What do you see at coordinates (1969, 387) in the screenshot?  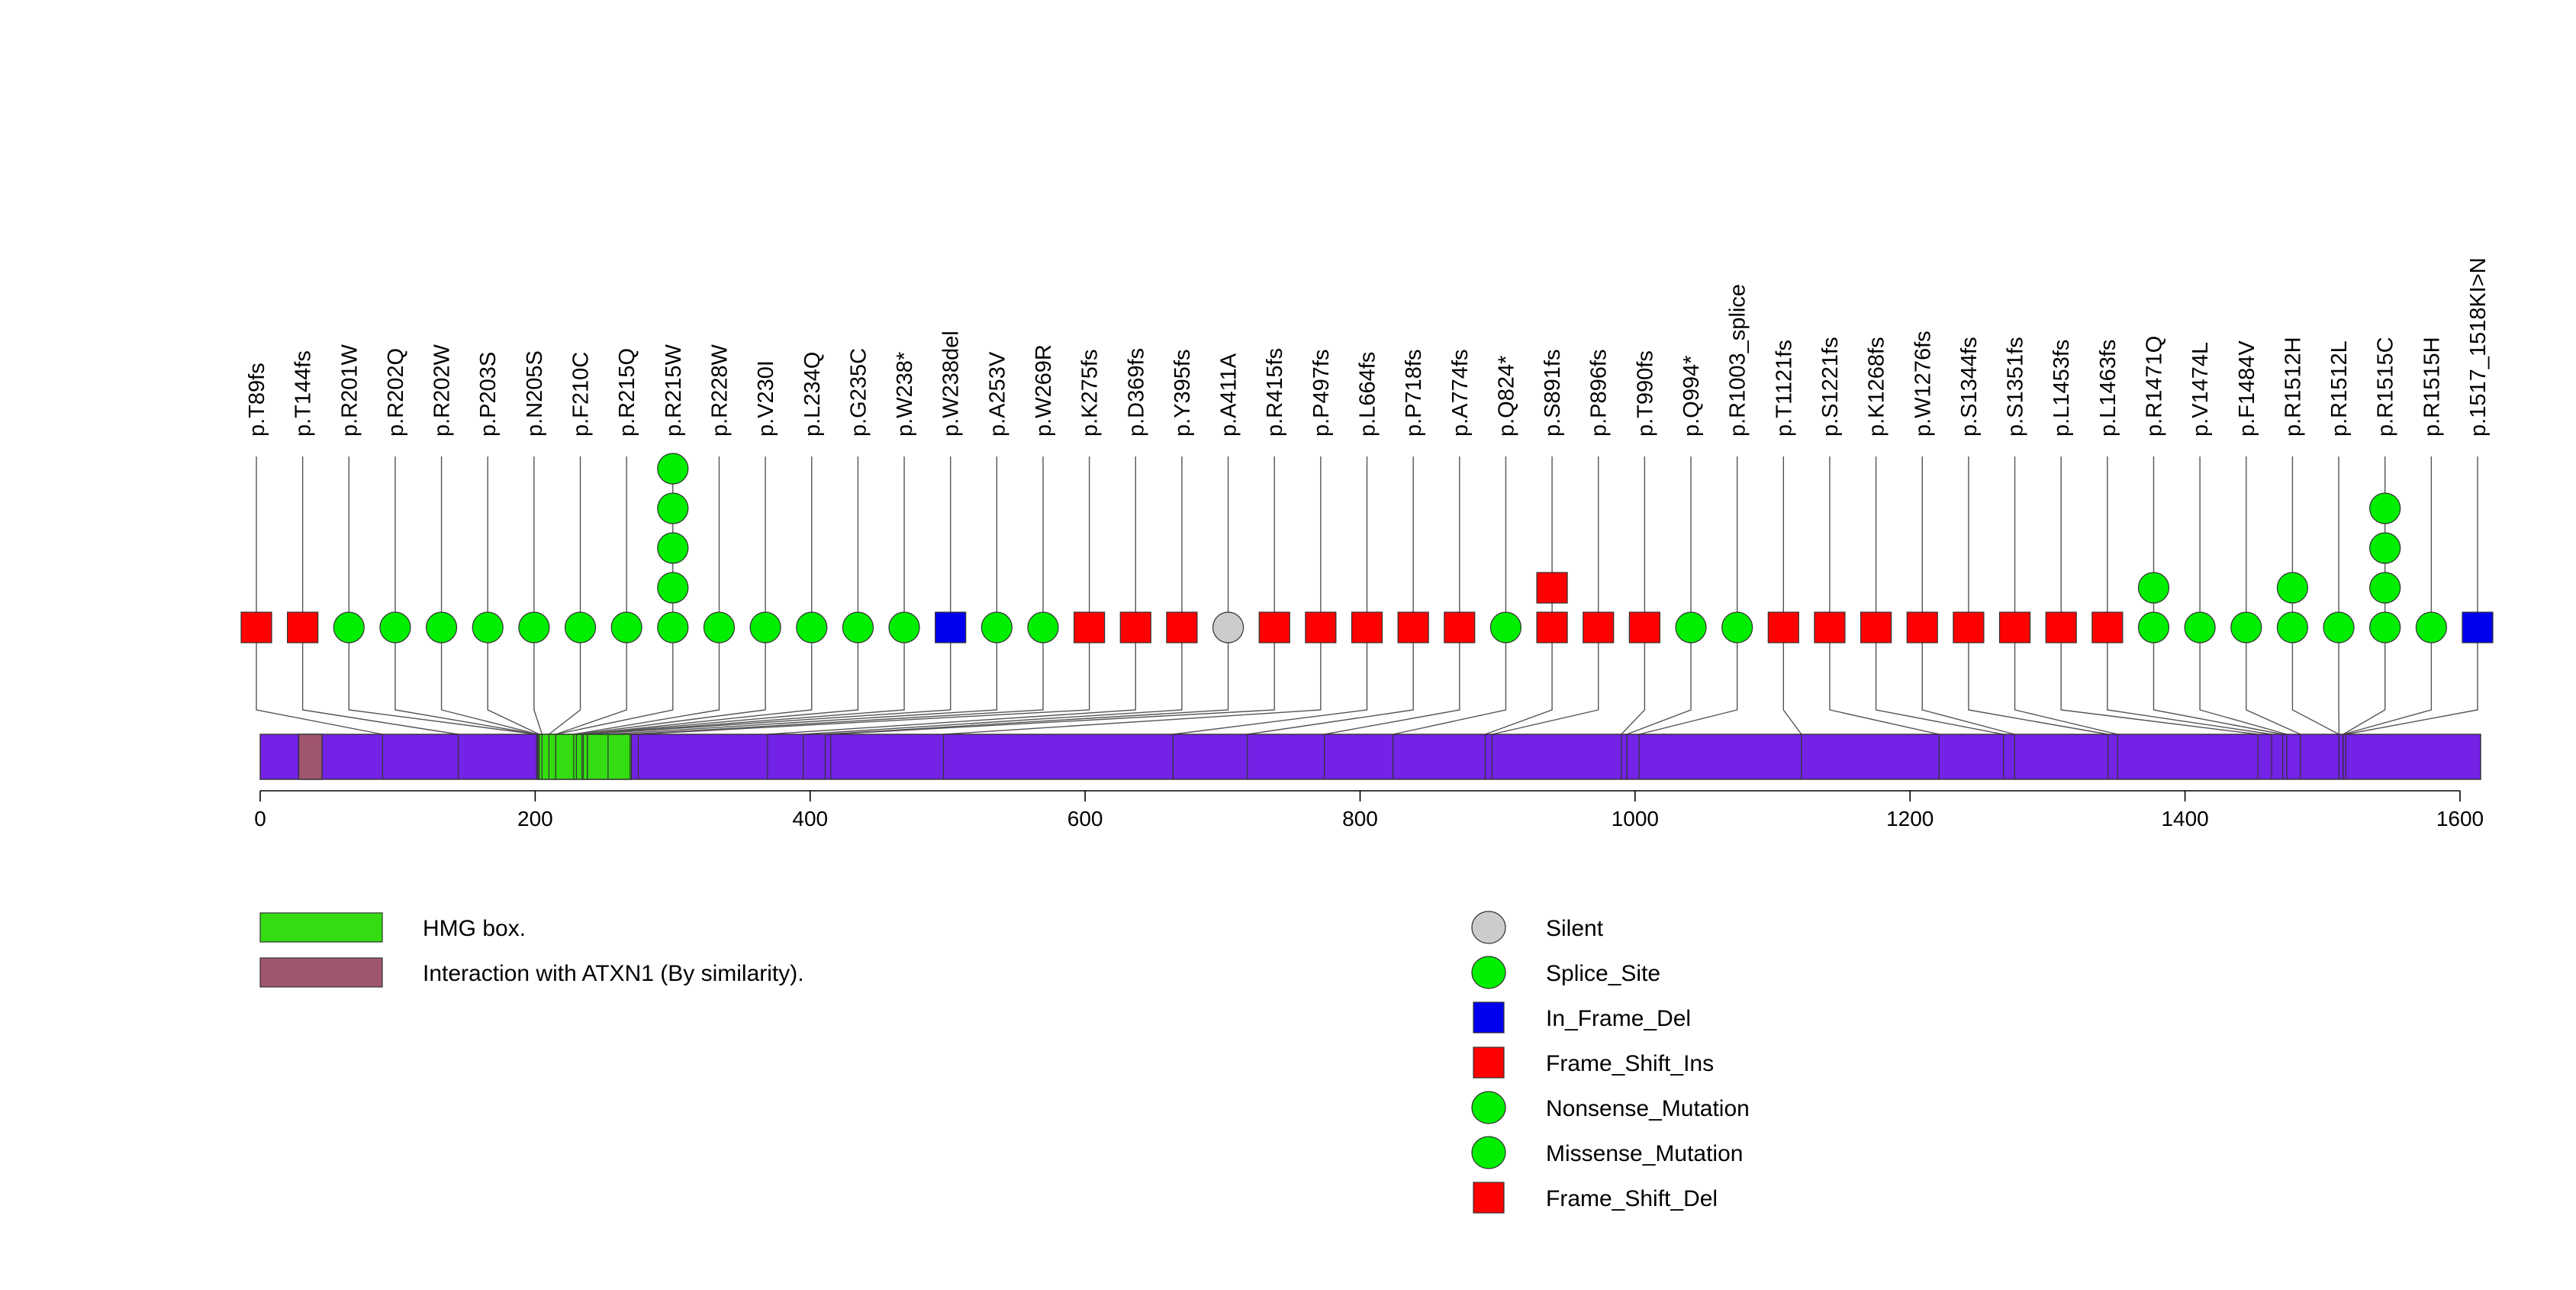 I see `mutation-label: p.S1344fs` at bounding box center [1969, 387].